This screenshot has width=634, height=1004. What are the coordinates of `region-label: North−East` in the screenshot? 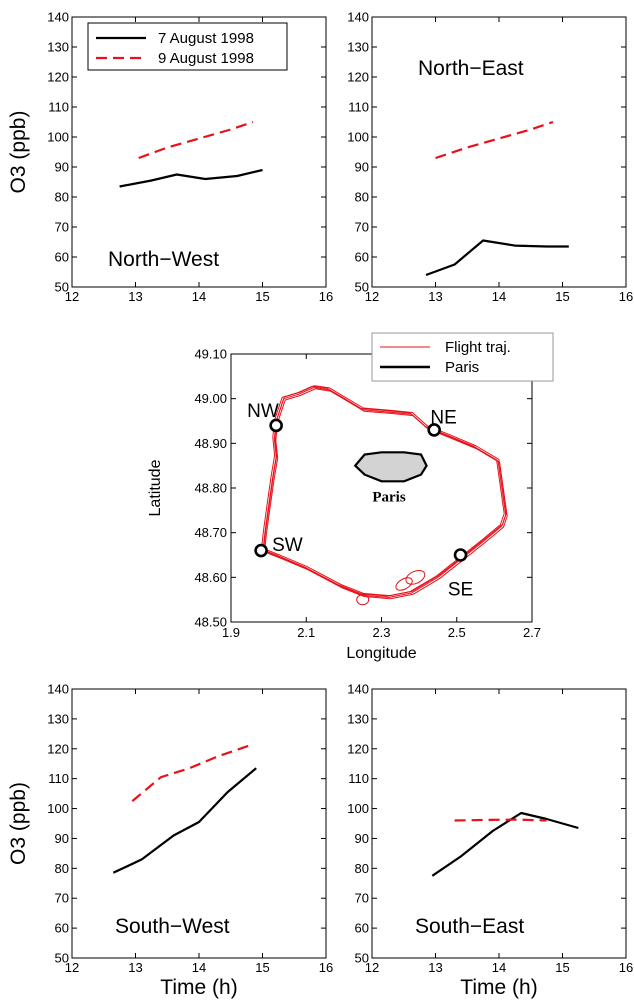 It's located at (471, 68).